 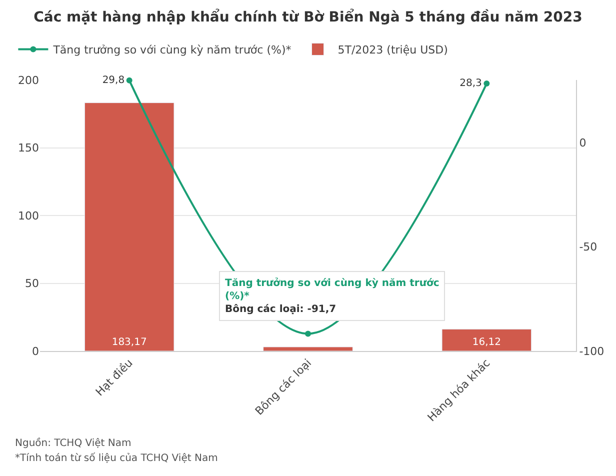 I want to click on text: *Tính toán từ số liệu của TCHQ Việt Nam, so click(x=116, y=458).